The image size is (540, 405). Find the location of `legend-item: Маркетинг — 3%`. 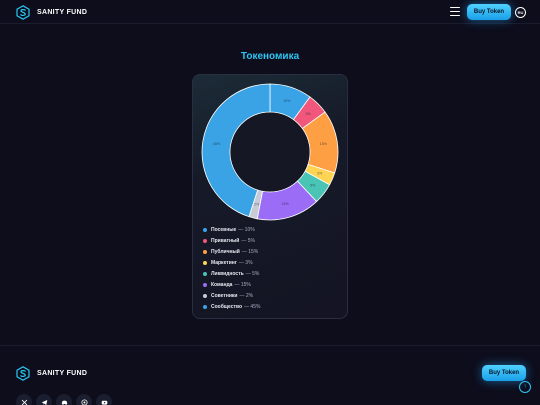

legend-item: Маркетинг — 3% is located at coordinates (231, 262).